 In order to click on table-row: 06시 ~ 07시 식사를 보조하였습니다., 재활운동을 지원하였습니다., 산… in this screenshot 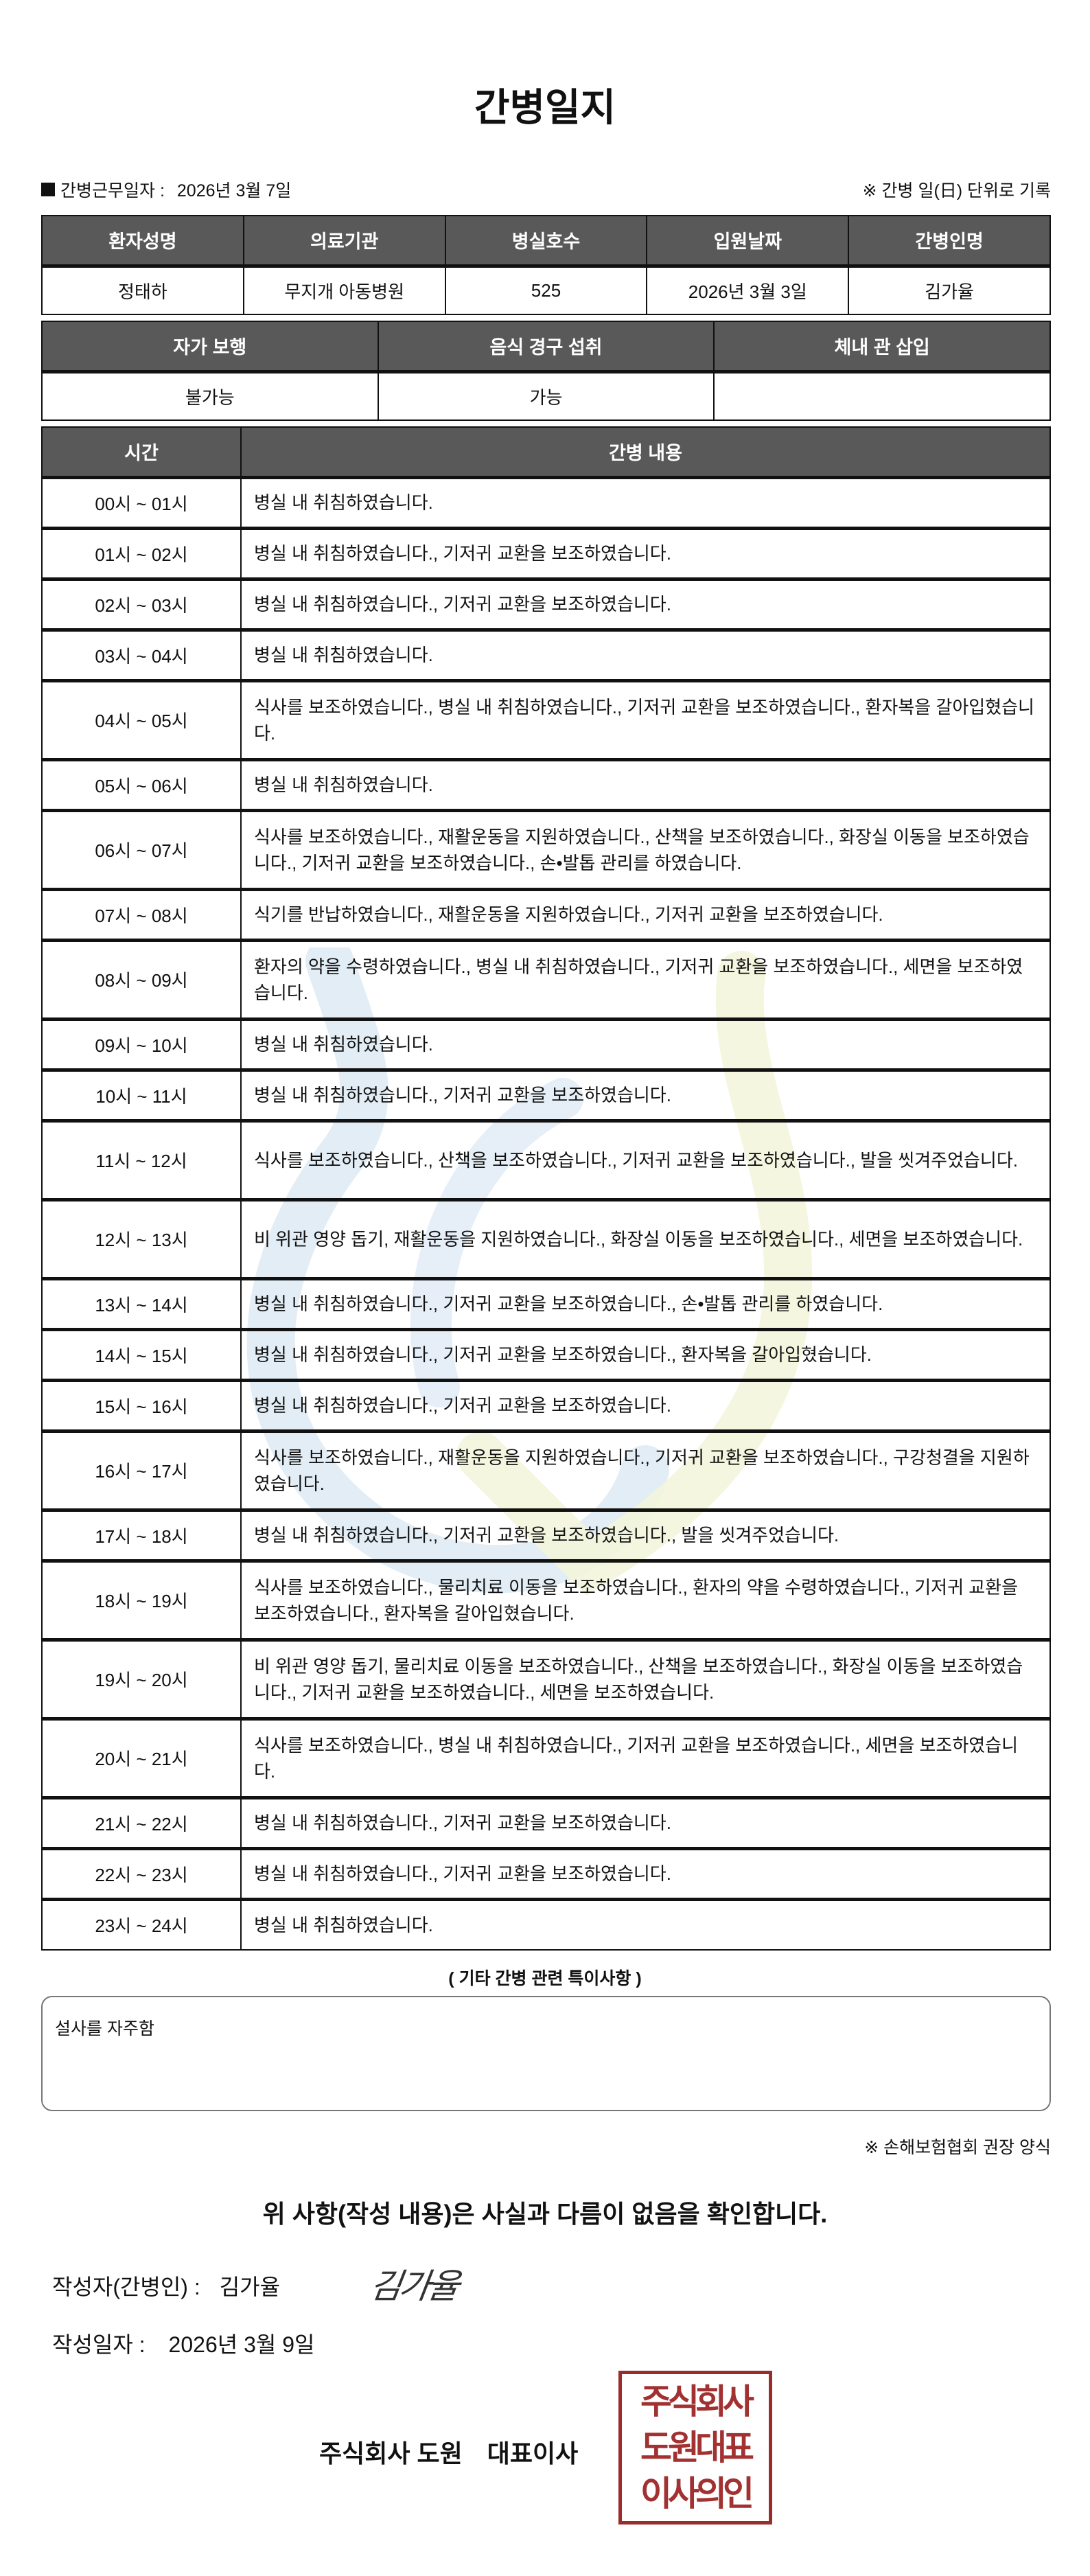, I will do `click(546, 849)`.